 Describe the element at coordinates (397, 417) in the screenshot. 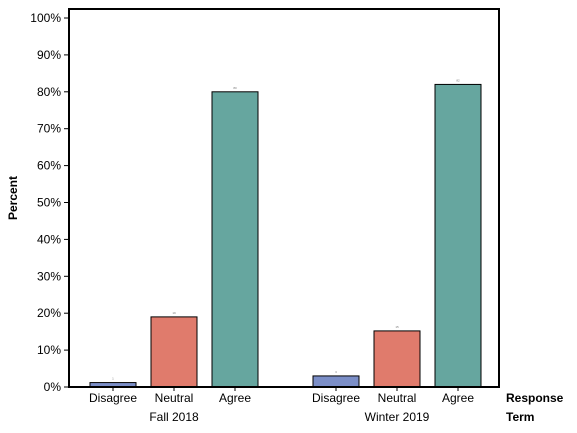

I see `x-tick-label-term: Winter 2019` at that location.